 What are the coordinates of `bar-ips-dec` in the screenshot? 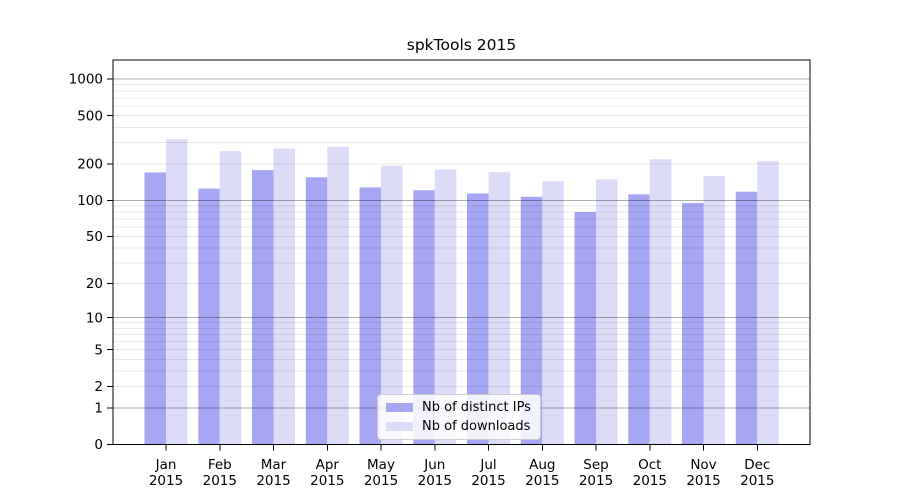 It's located at (746, 318).